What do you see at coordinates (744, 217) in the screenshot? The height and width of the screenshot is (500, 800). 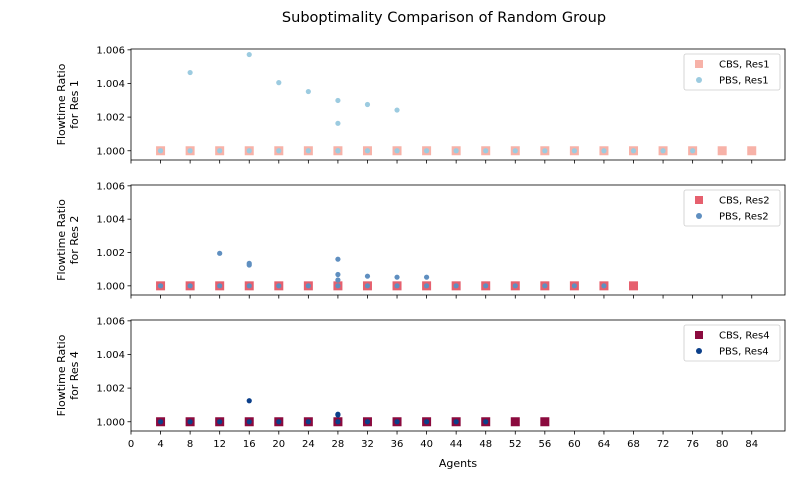 I see `legend-label: PBS, Res2` at bounding box center [744, 217].